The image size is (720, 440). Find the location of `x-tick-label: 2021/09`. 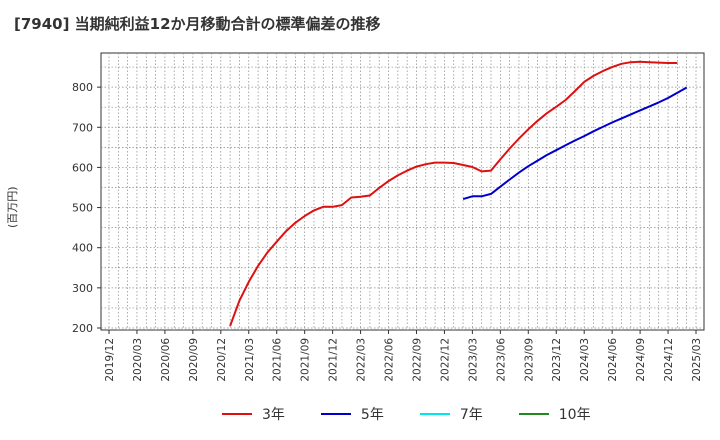

x-tick-label: 2021/09 is located at coordinates (306, 360).